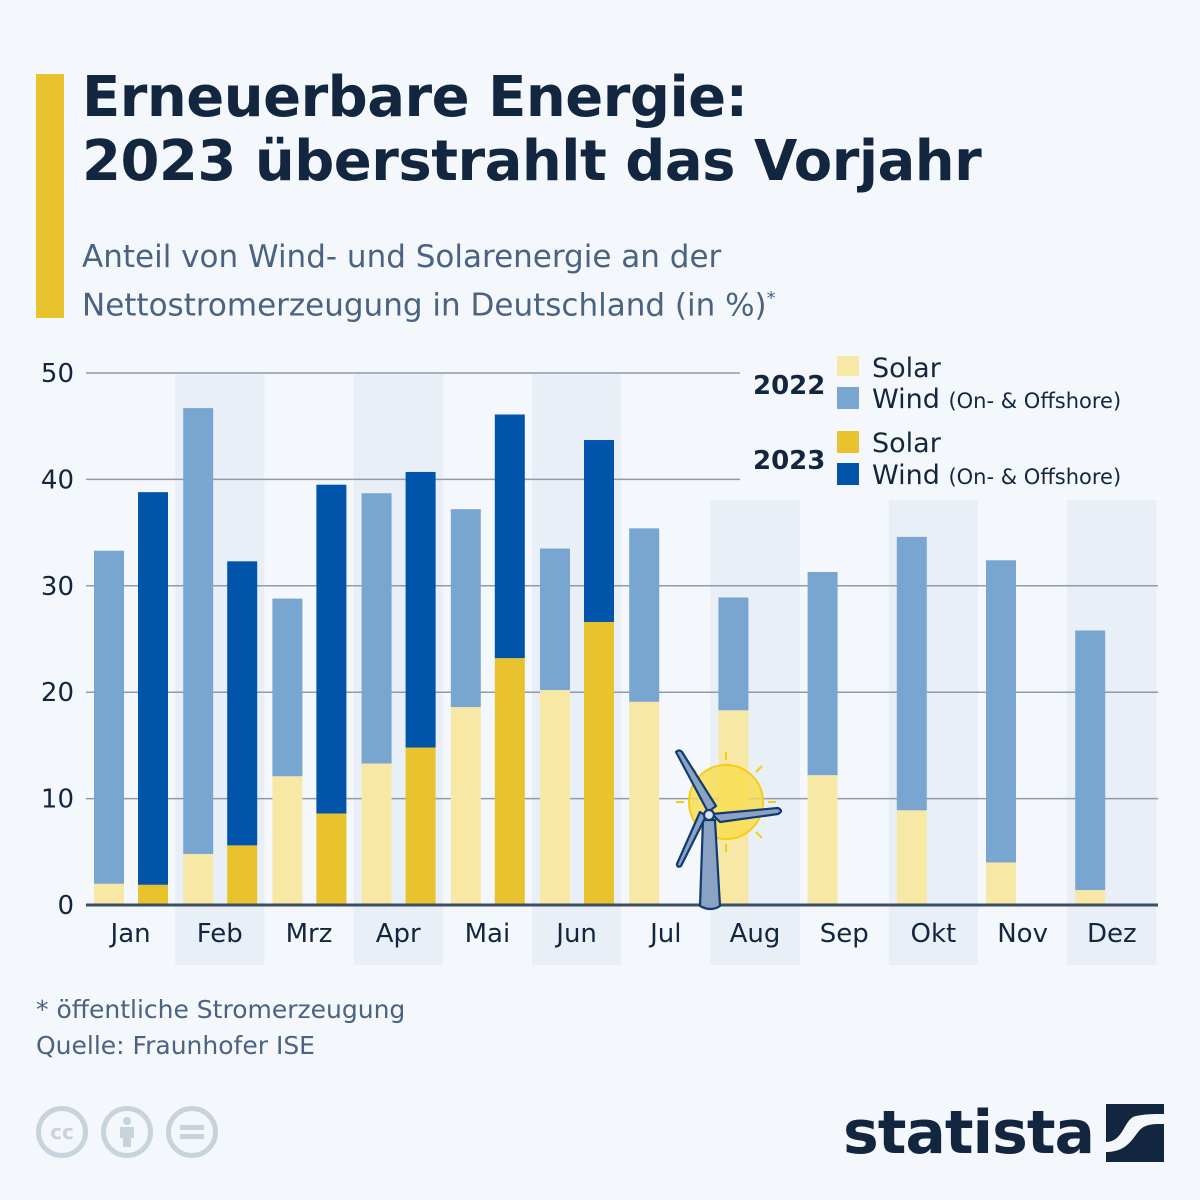 This screenshot has width=1200, height=1200. What do you see at coordinates (771, 298) in the screenshot?
I see `subtitle-footnote-mark: *` at bounding box center [771, 298].